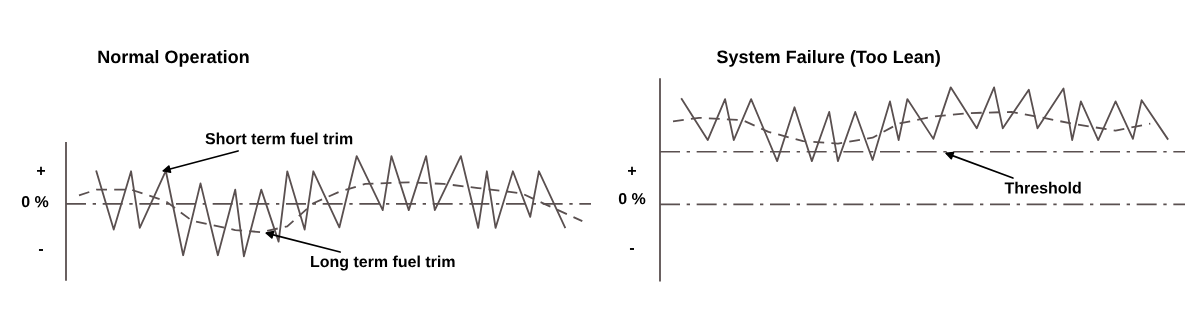 Image resolution: width=1200 pixels, height=334 pixels. What do you see at coordinates (279, 138) in the screenshot?
I see `text: Short term fuel trim` at bounding box center [279, 138].